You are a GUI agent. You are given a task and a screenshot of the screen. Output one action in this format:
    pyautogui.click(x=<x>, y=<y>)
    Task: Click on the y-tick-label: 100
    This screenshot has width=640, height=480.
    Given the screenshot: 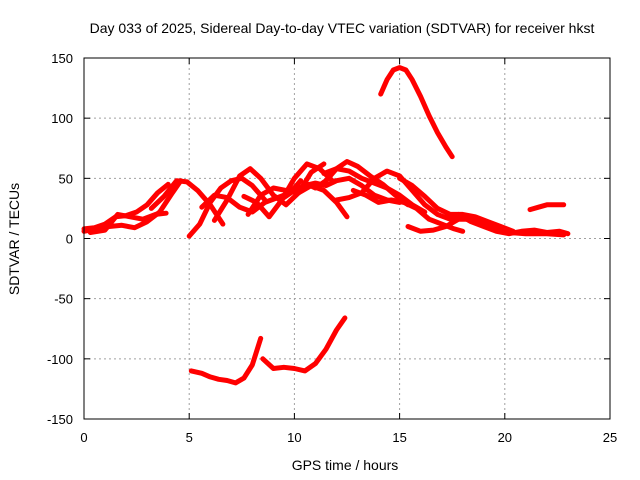 What is the action you would take?
    pyautogui.click(x=62, y=118)
    